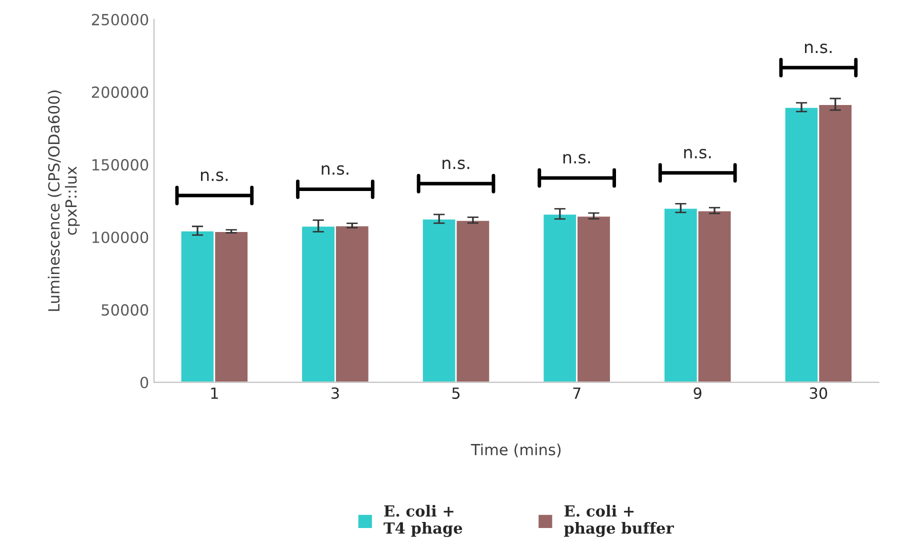  I want to click on x-tick-label: 5, so click(456, 393).